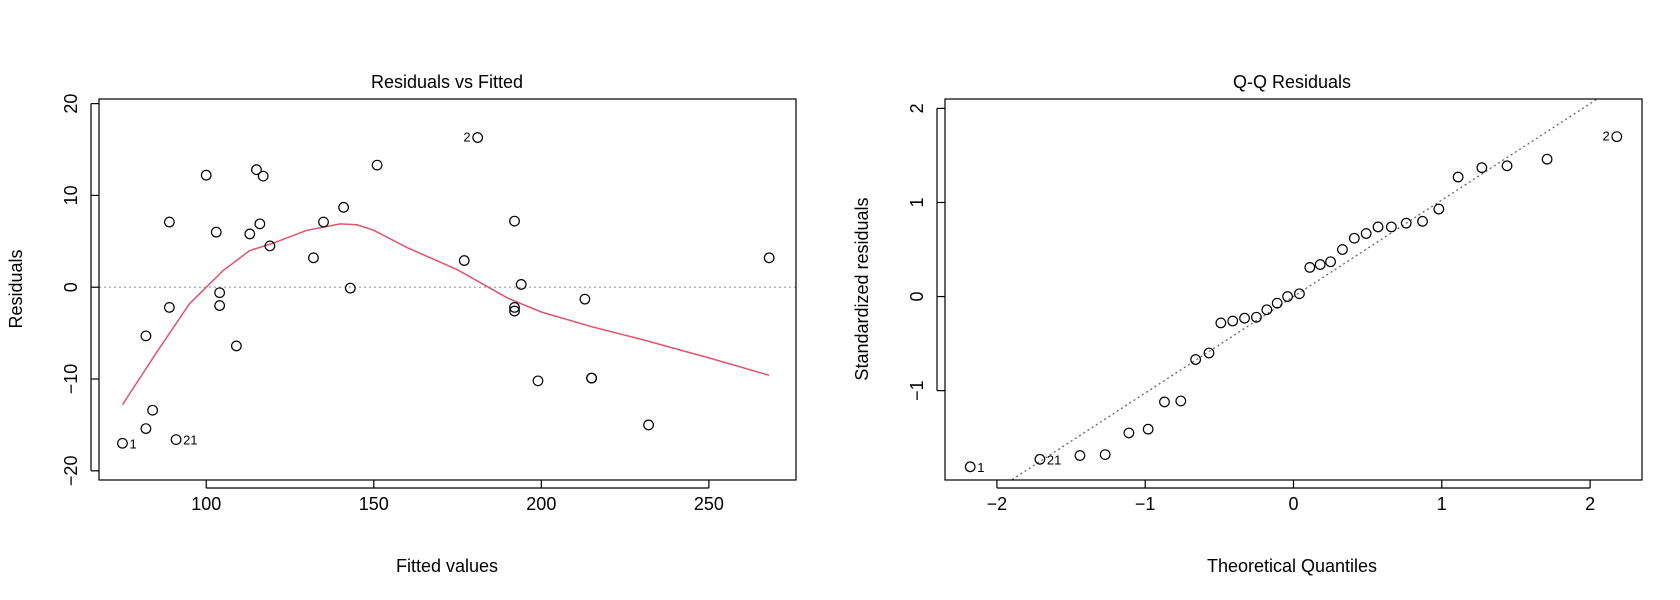 The width and height of the screenshot is (1680, 600). Describe the element at coordinates (71, 195) in the screenshot. I see `residuals-vs-fitted-y-tick-label: 10` at that location.